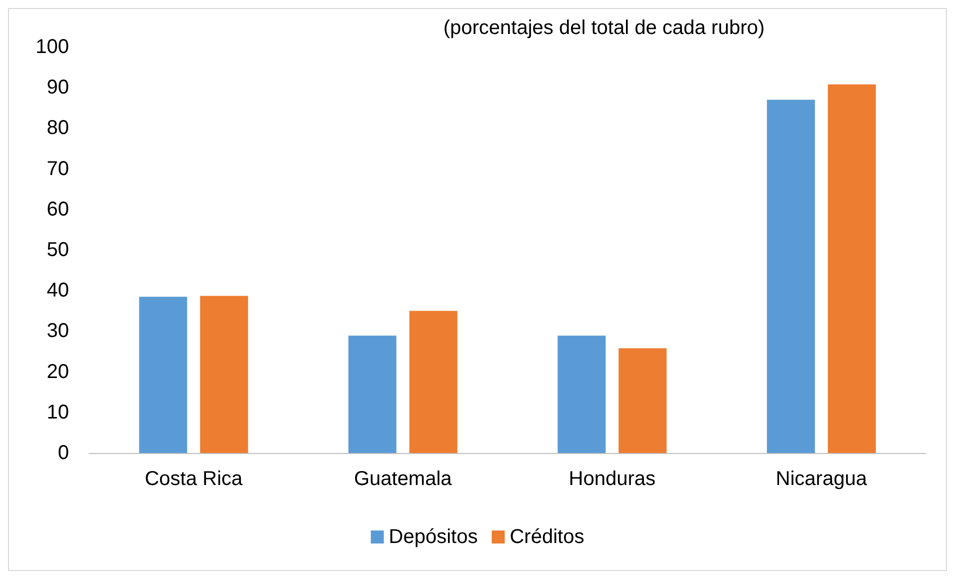 The width and height of the screenshot is (955, 579). I want to click on y-tick-label: 30, so click(57, 331).